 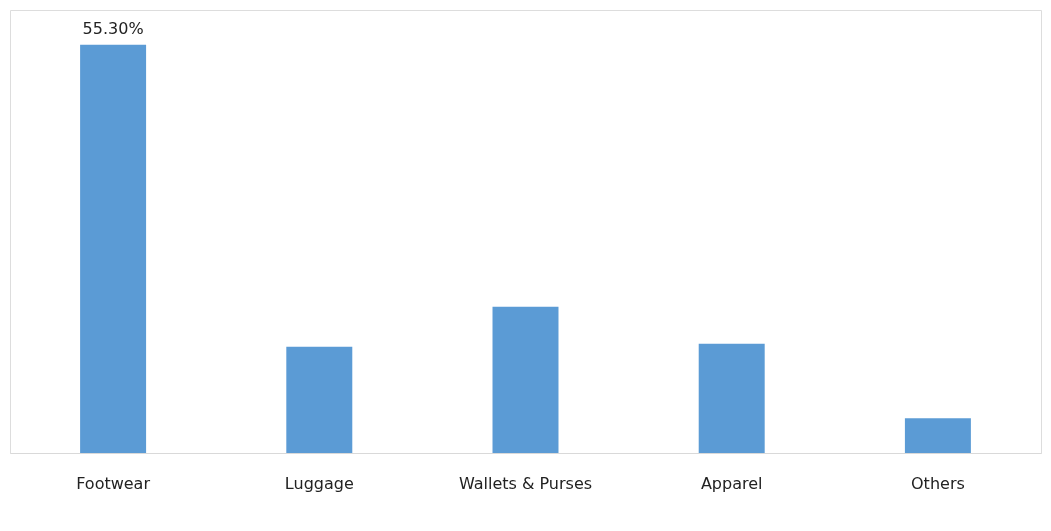 I want to click on x-tick-label: Apparel, so click(x=731, y=483).